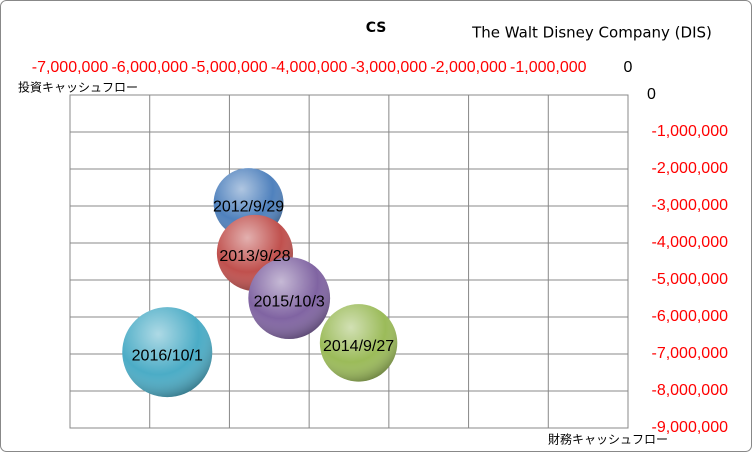 This screenshot has height=456, width=752. What do you see at coordinates (309, 67) in the screenshot?
I see `x-tick-label: -4,000,000` at bounding box center [309, 67].